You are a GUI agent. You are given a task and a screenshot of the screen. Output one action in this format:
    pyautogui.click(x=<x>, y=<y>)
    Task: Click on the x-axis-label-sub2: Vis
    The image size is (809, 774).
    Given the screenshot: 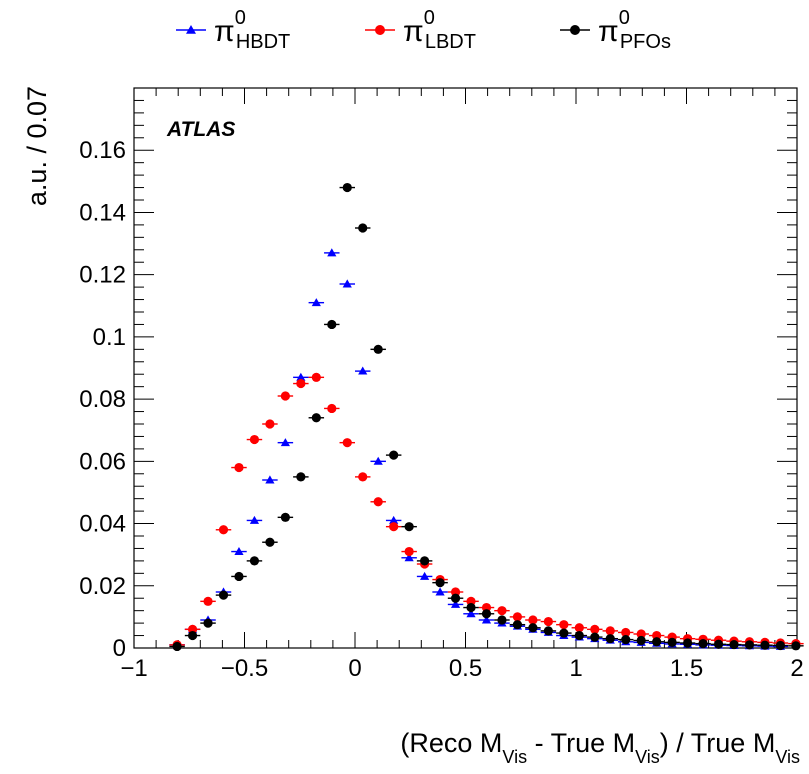 What is the action you would take?
    pyautogui.click(x=647, y=757)
    